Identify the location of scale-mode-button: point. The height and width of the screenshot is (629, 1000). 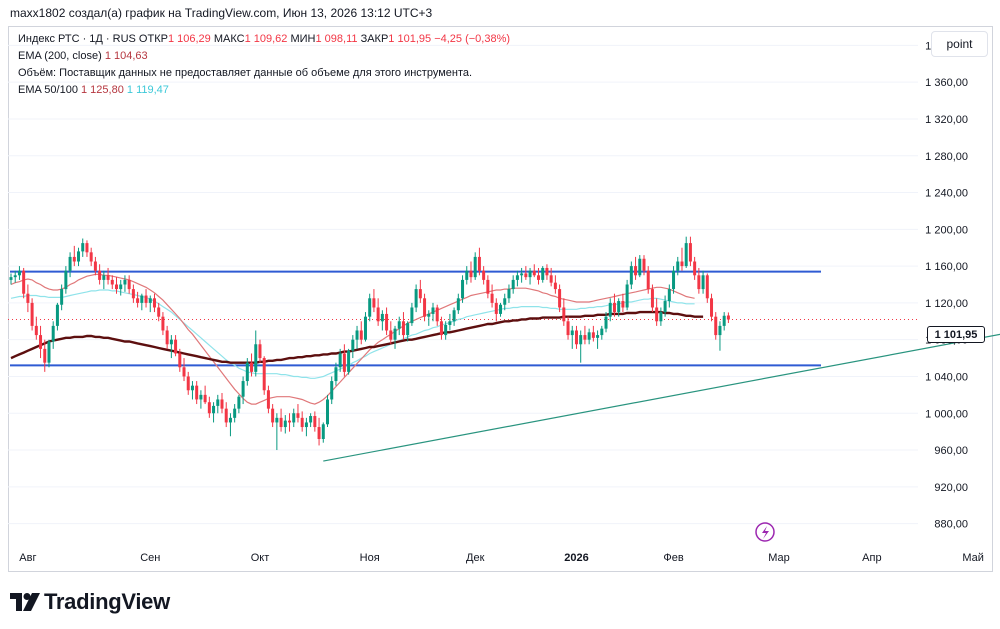
(959, 44).